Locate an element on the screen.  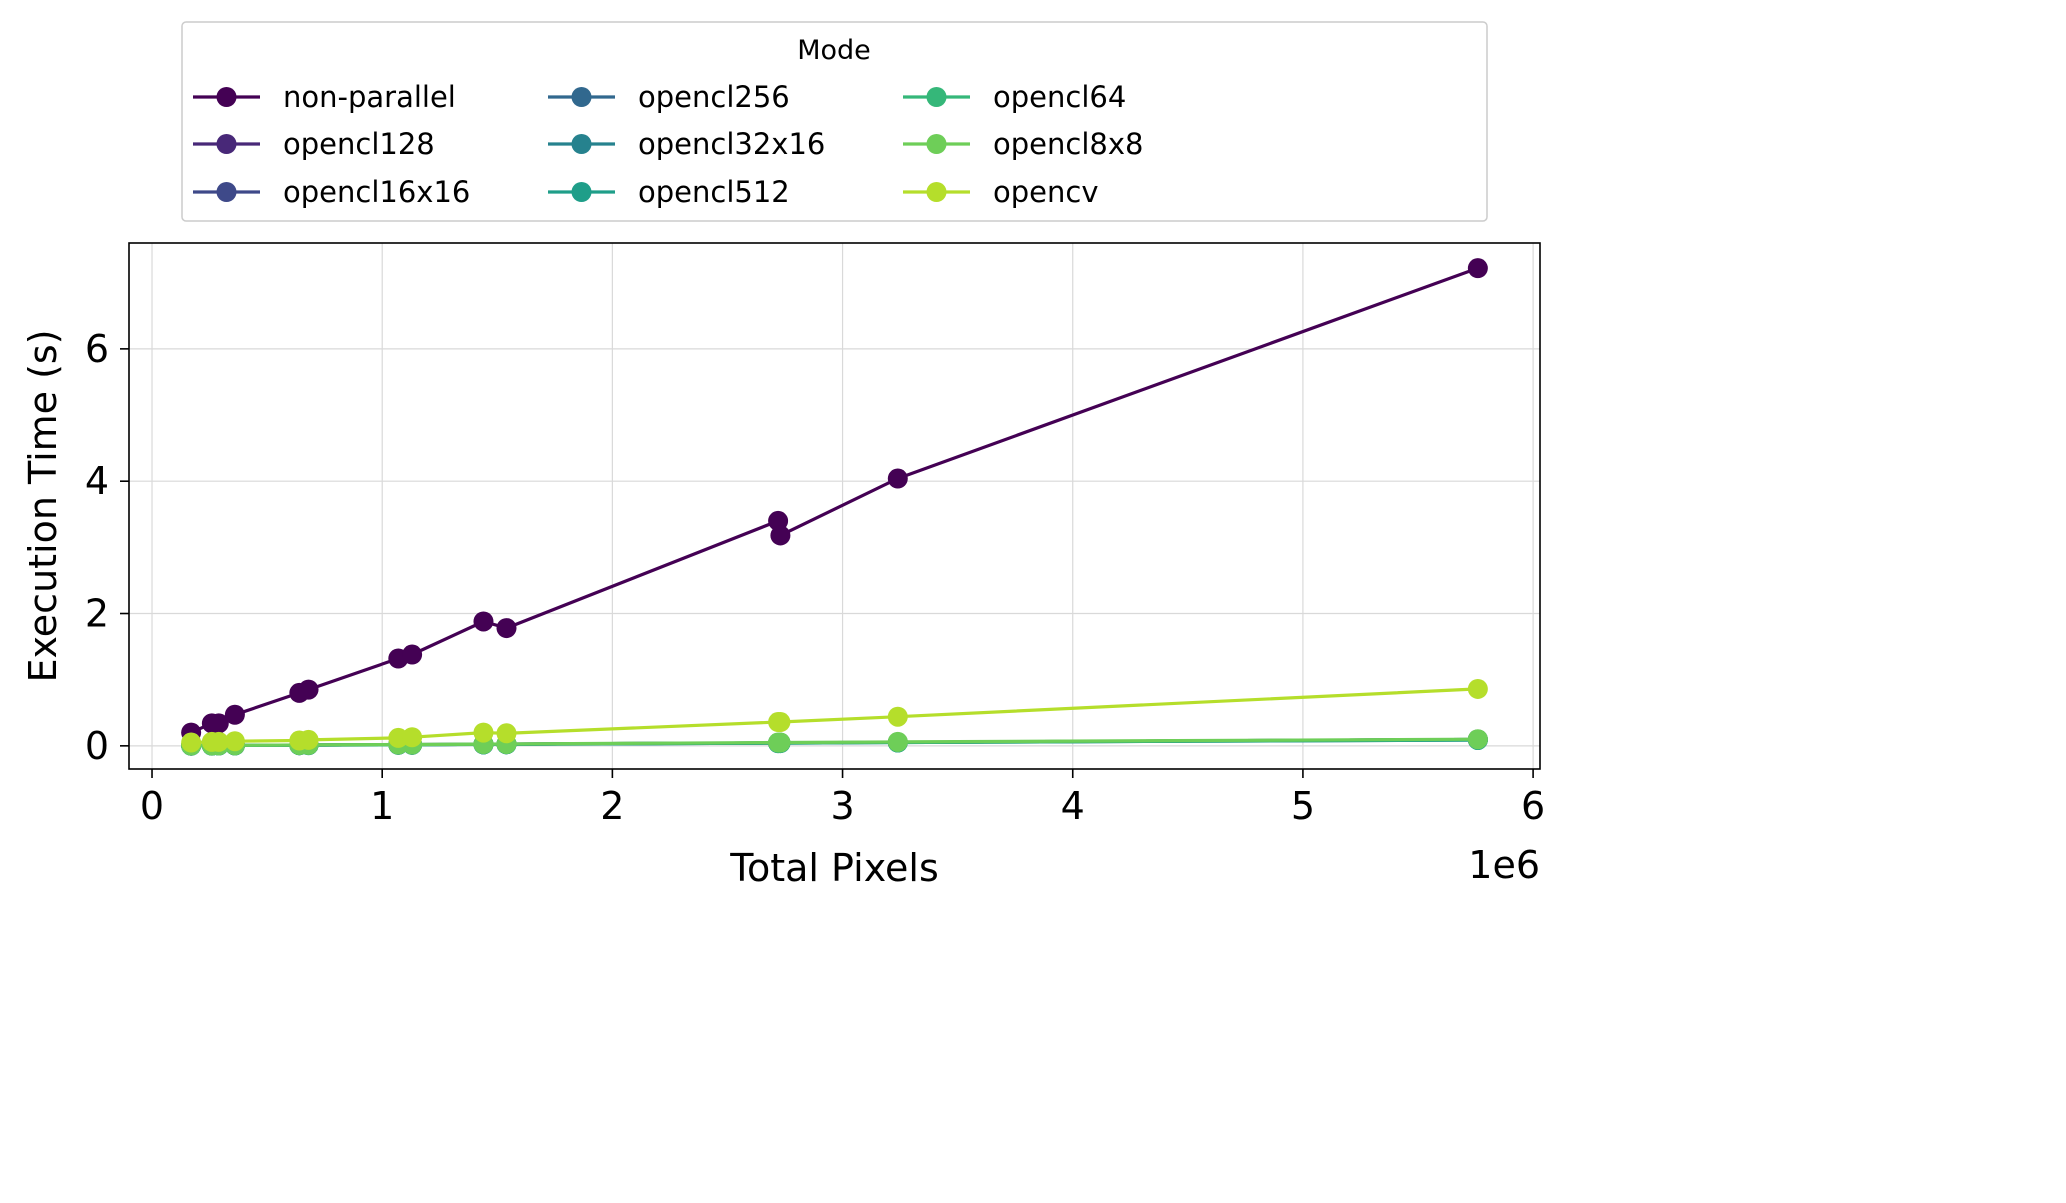
legend-label: non-parallel is located at coordinates (369, 97).